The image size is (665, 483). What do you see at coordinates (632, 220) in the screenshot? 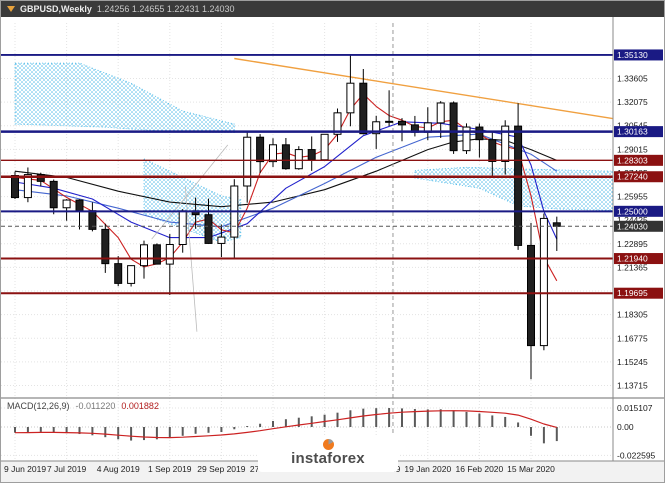
I see `price-axis-label: 1.24425` at bounding box center [632, 220].